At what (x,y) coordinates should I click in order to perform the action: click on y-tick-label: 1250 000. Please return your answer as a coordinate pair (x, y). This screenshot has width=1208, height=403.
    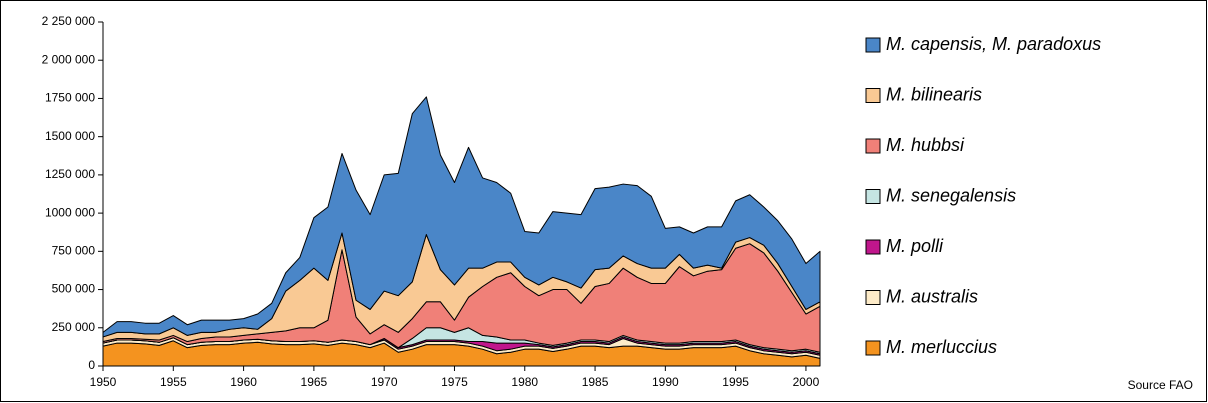
    Looking at the image, I should click on (70, 174).